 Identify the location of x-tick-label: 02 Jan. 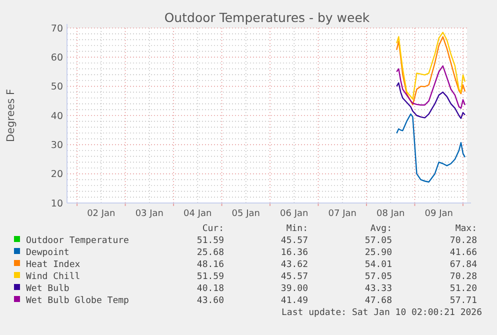
(101, 214).